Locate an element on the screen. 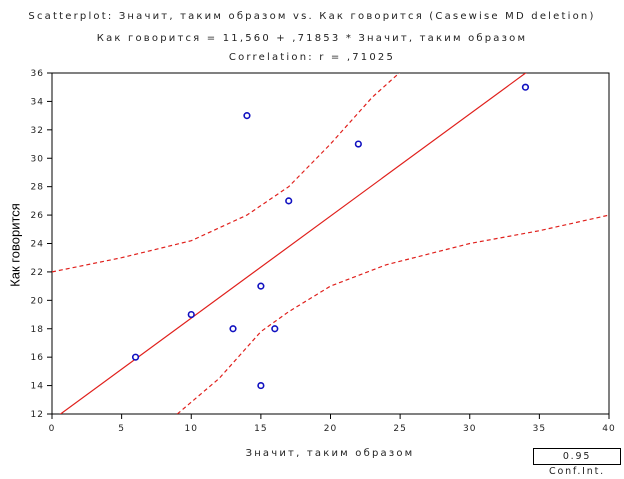 Image resolution: width=624 pixels, height=479 pixels. confidence-interval-legend: 0.95 Conf.Int. is located at coordinates (577, 462).